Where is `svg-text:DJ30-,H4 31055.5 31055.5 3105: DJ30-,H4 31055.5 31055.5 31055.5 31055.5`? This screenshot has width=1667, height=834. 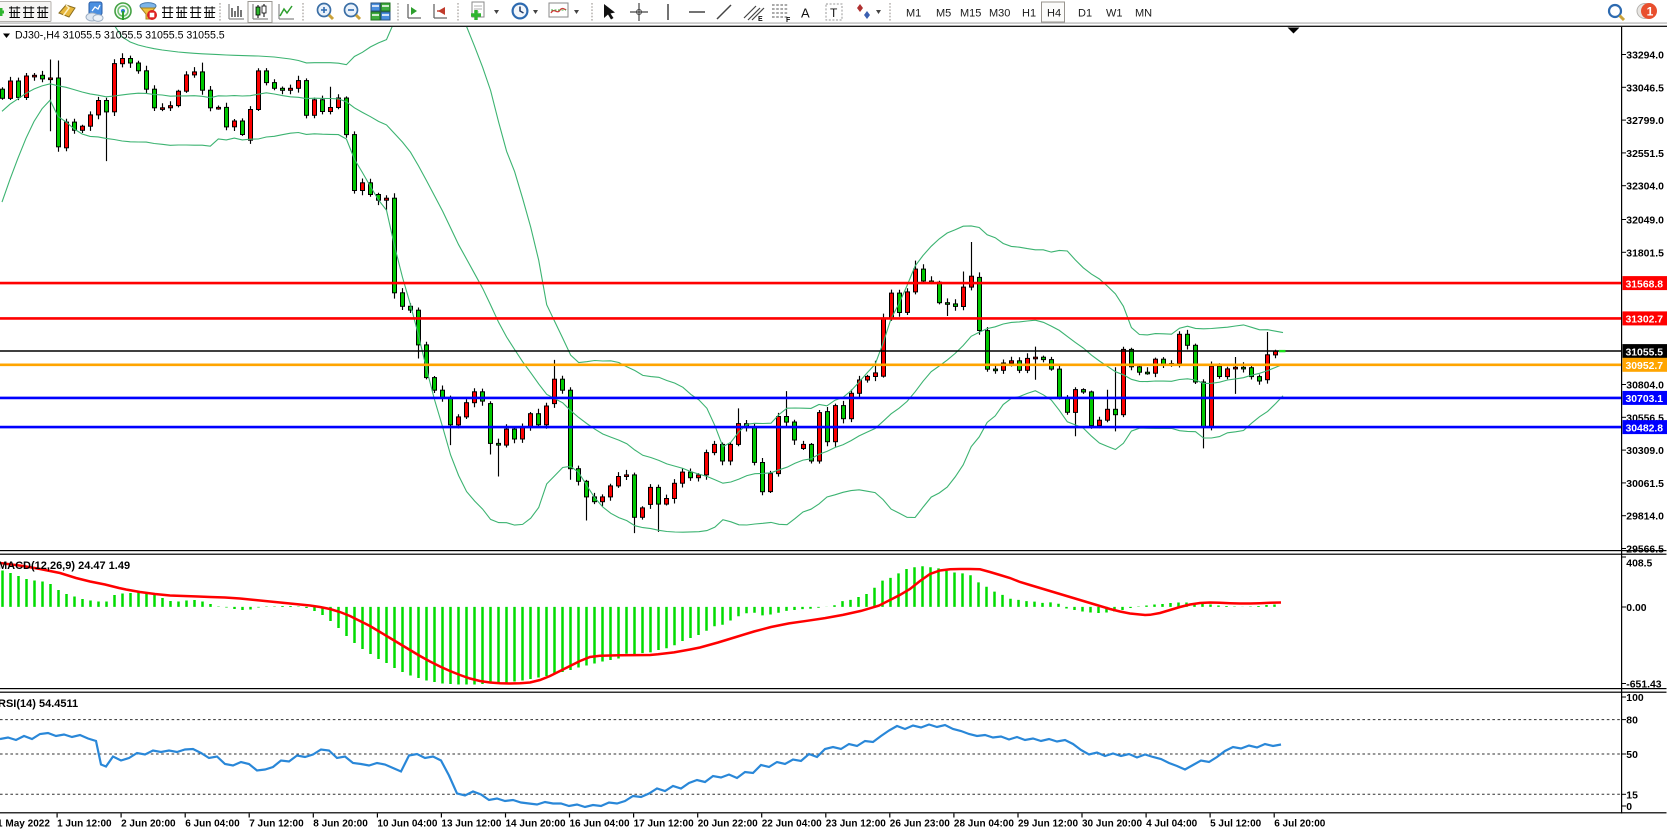
svg-text:DJ30-,H4 31055.5 31055.5 3105: DJ30-,H4 31055.5 31055.5 31055.5 31055.5 is located at coordinates (120, 36).